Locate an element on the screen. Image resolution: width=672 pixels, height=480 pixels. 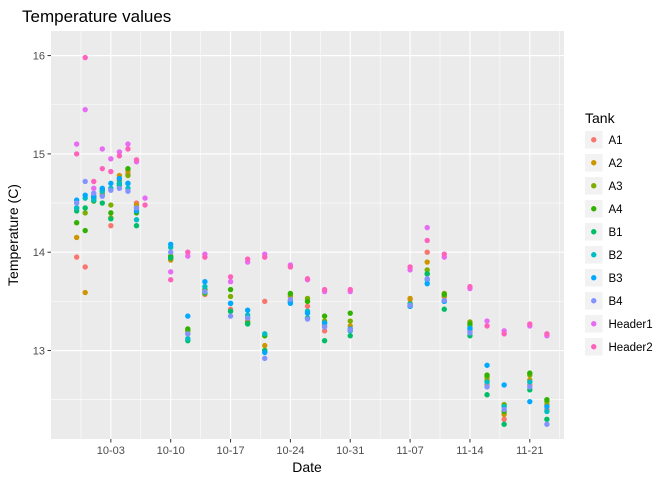
legend-label: Header2 is located at coordinates (631, 348).